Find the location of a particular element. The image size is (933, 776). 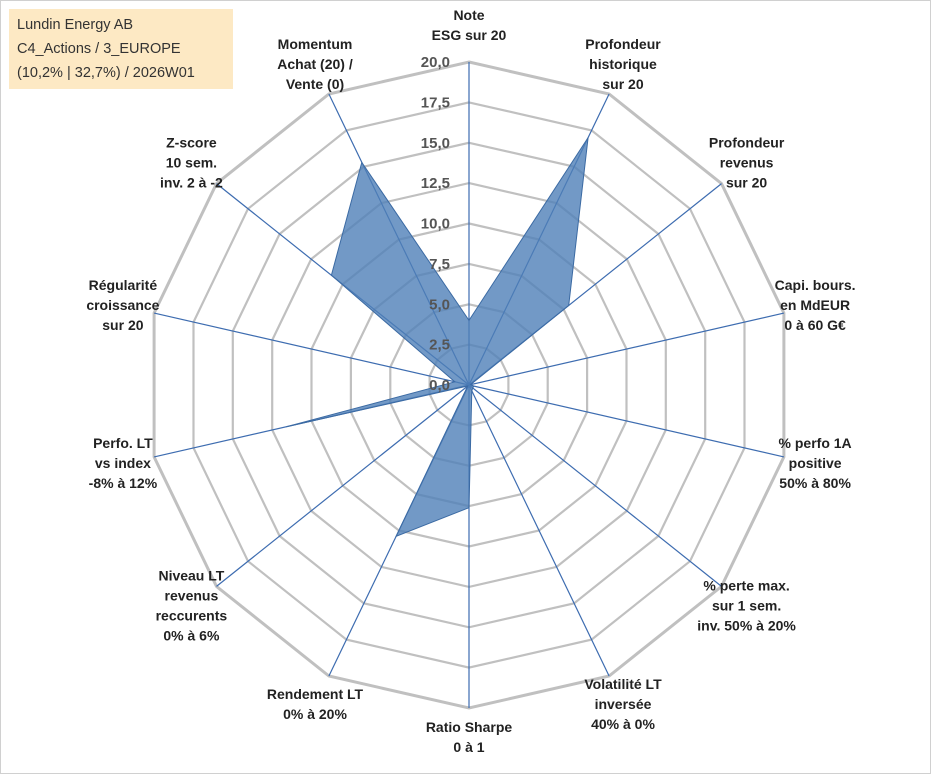

axis-label-4-line-2: 50% à 80% is located at coordinates (815, 483).